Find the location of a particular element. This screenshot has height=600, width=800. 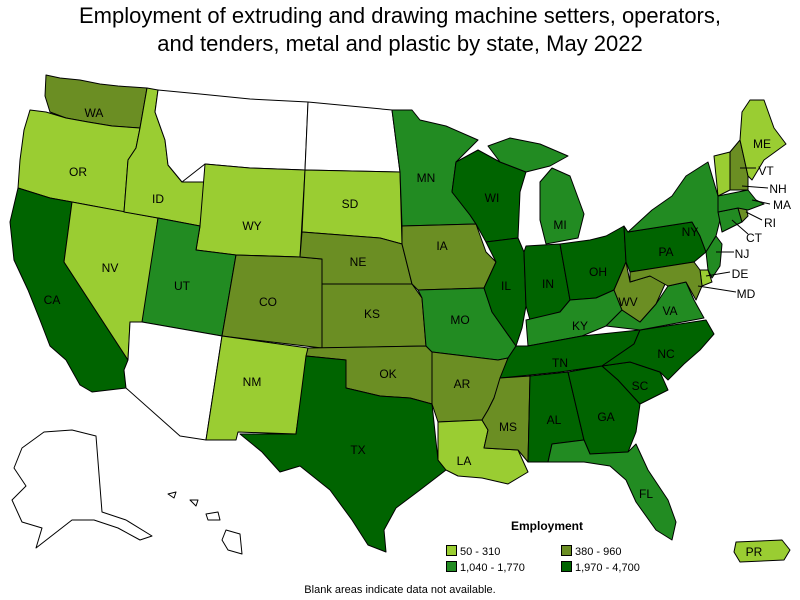

state-il is located at coordinates (505, 292).